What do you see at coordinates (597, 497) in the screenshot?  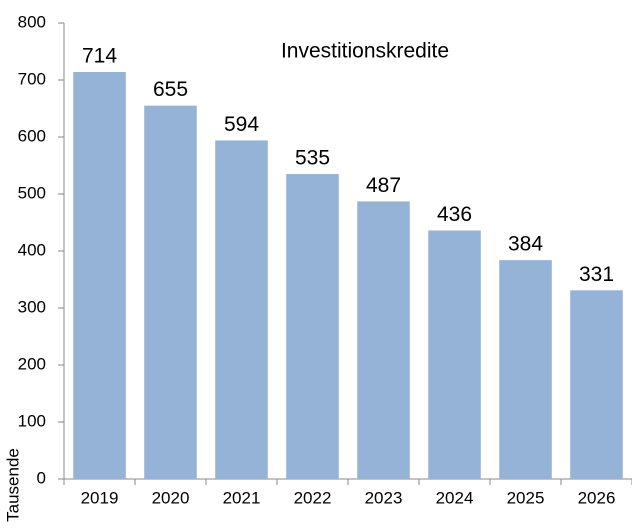 I see `x-tick-label: 2026` at bounding box center [597, 497].